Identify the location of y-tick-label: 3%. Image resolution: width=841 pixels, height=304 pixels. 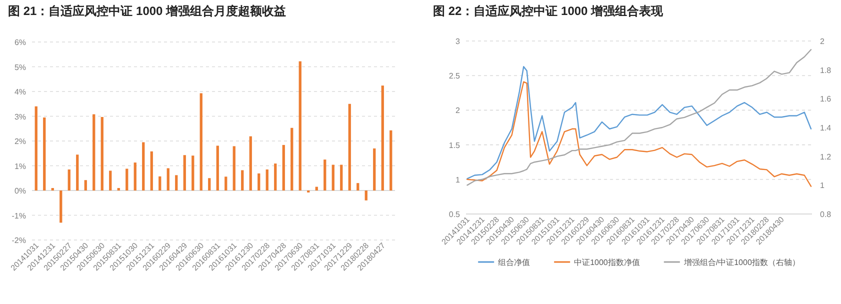
(20, 117).